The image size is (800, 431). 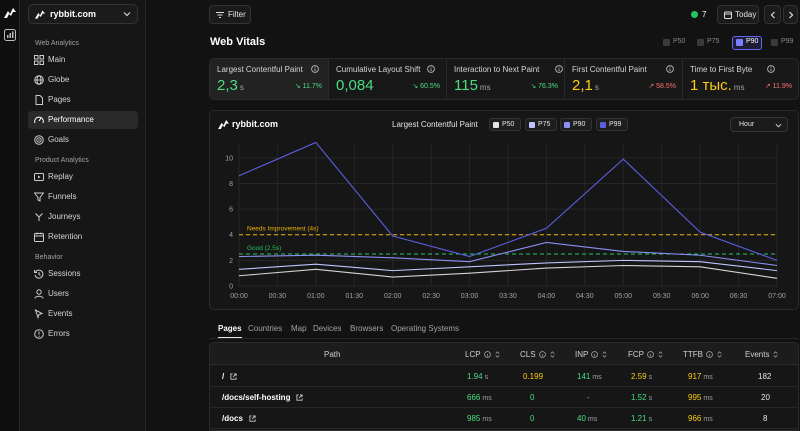 I want to click on chart-metric-title: Largest Contentful Paint, so click(x=435, y=124).